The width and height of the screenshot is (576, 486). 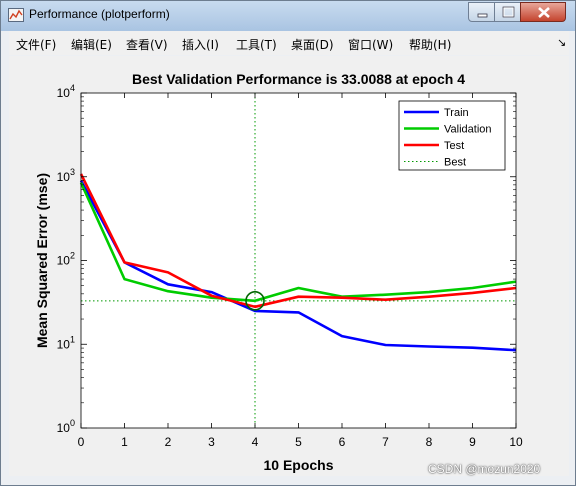 What do you see at coordinates (36, 45) in the screenshot?
I see `menu-file: 文件(F)` at bounding box center [36, 45].